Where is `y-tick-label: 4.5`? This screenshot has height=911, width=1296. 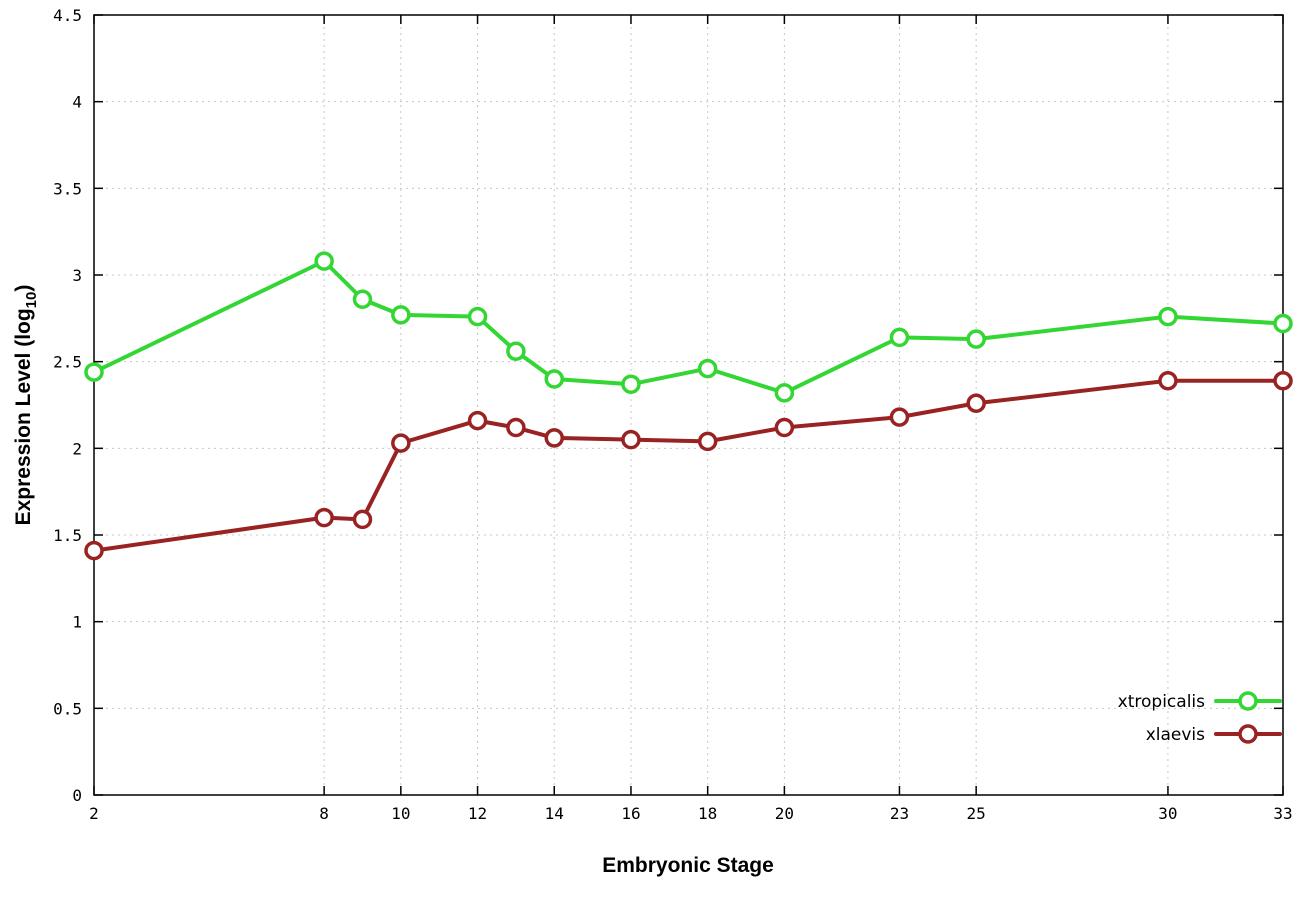 y-tick-label: 4.5 is located at coordinates (67, 15).